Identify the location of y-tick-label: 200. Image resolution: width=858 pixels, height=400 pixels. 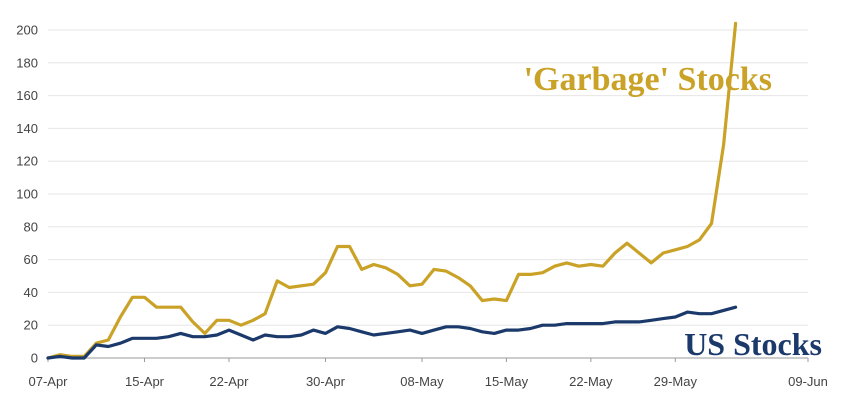
(27, 30).